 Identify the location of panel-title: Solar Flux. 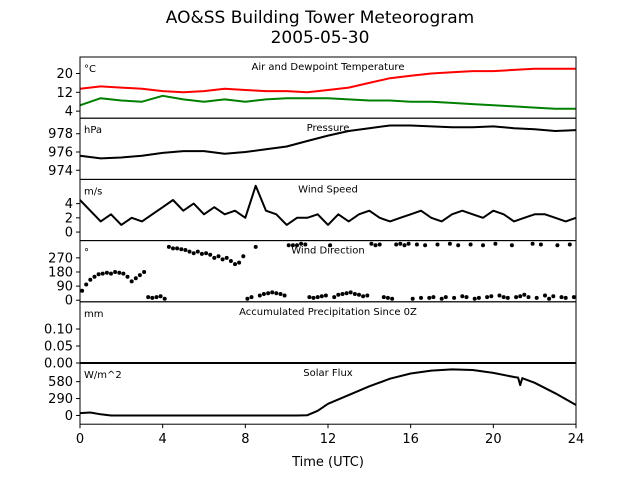
(328, 373).